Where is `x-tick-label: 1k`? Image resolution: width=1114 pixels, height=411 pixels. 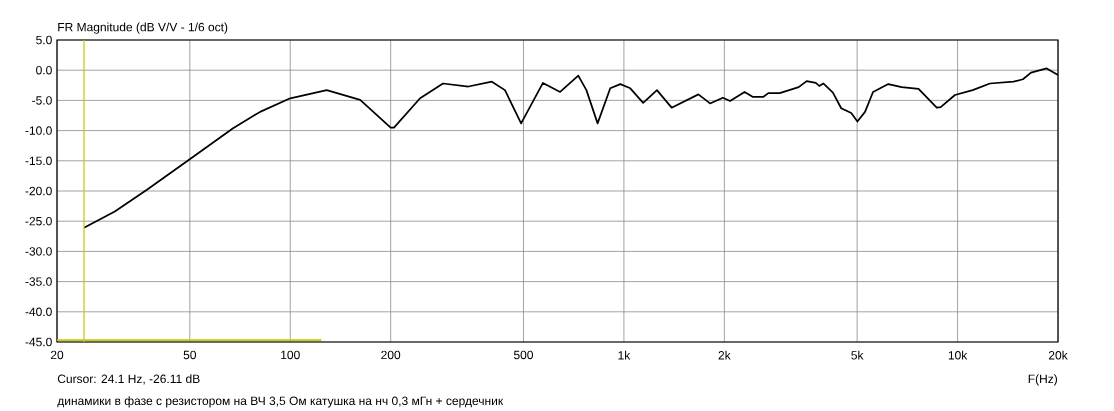 x-tick-label: 1k is located at coordinates (624, 355).